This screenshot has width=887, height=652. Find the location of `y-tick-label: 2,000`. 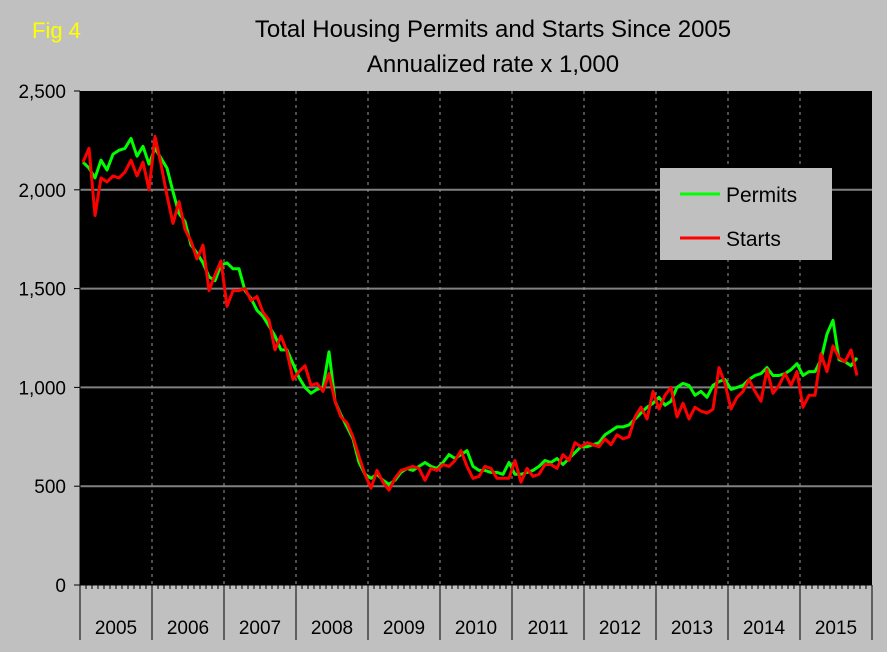

y-tick-label: 2,000 is located at coordinates (42, 191).